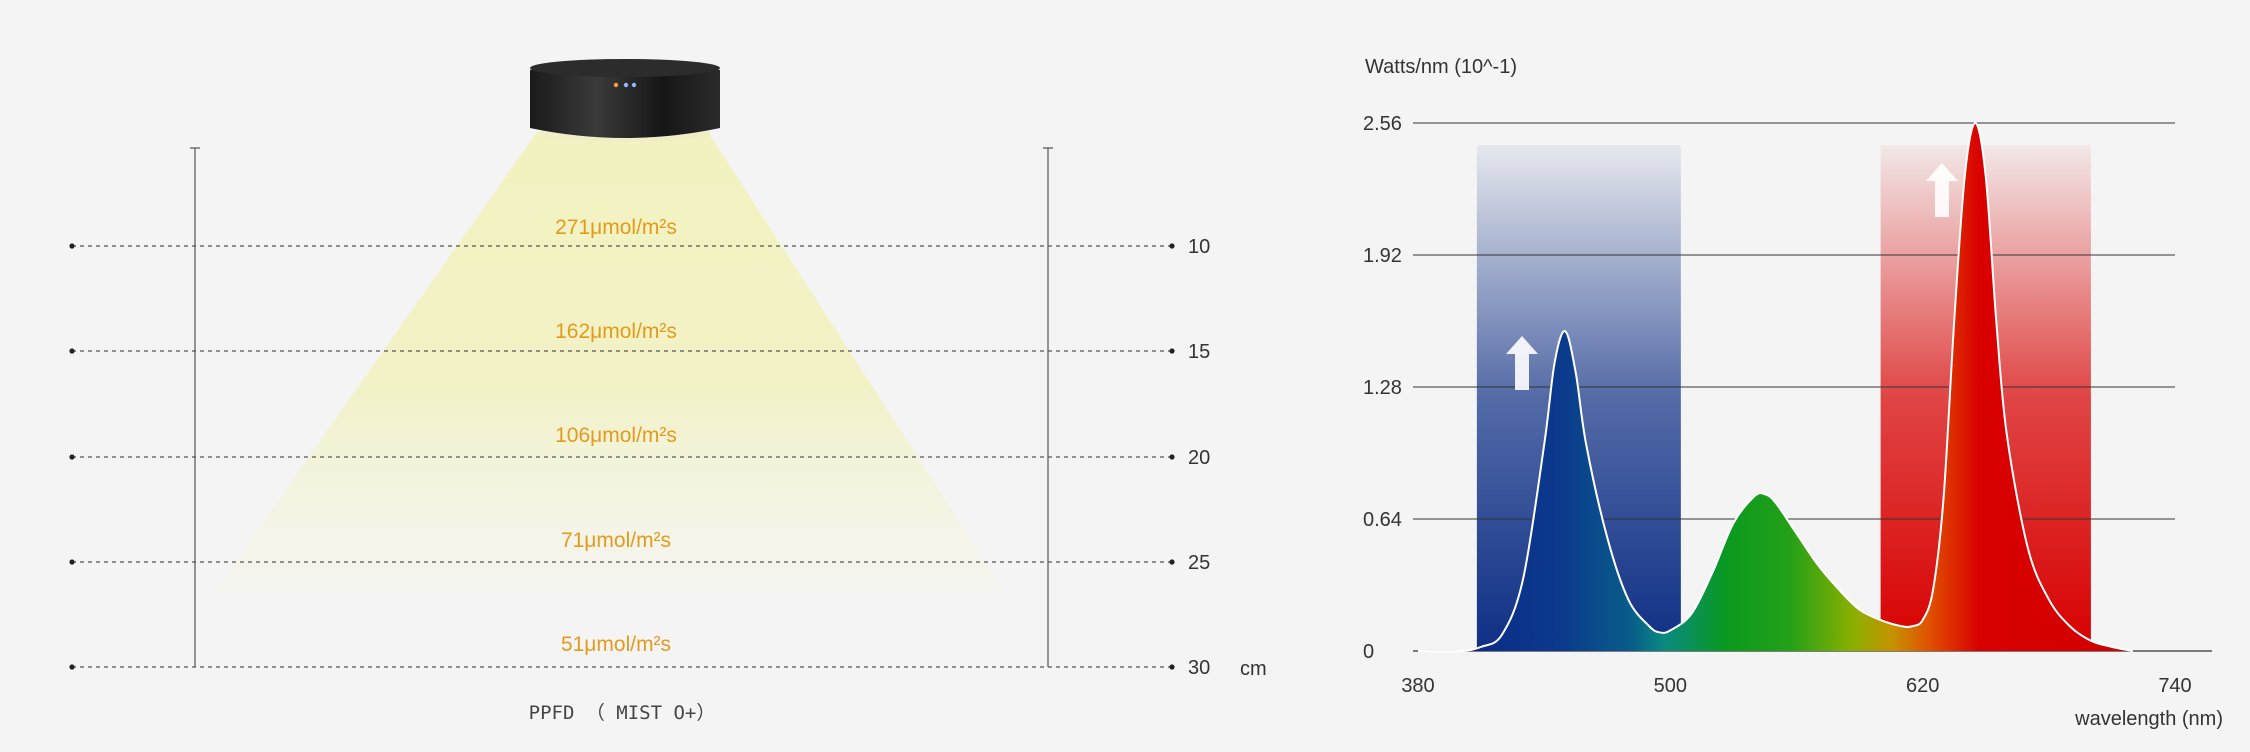  Describe the element at coordinates (616, 540) in the screenshot. I see `ppfd-value-label: 71μmol/m²s` at that location.